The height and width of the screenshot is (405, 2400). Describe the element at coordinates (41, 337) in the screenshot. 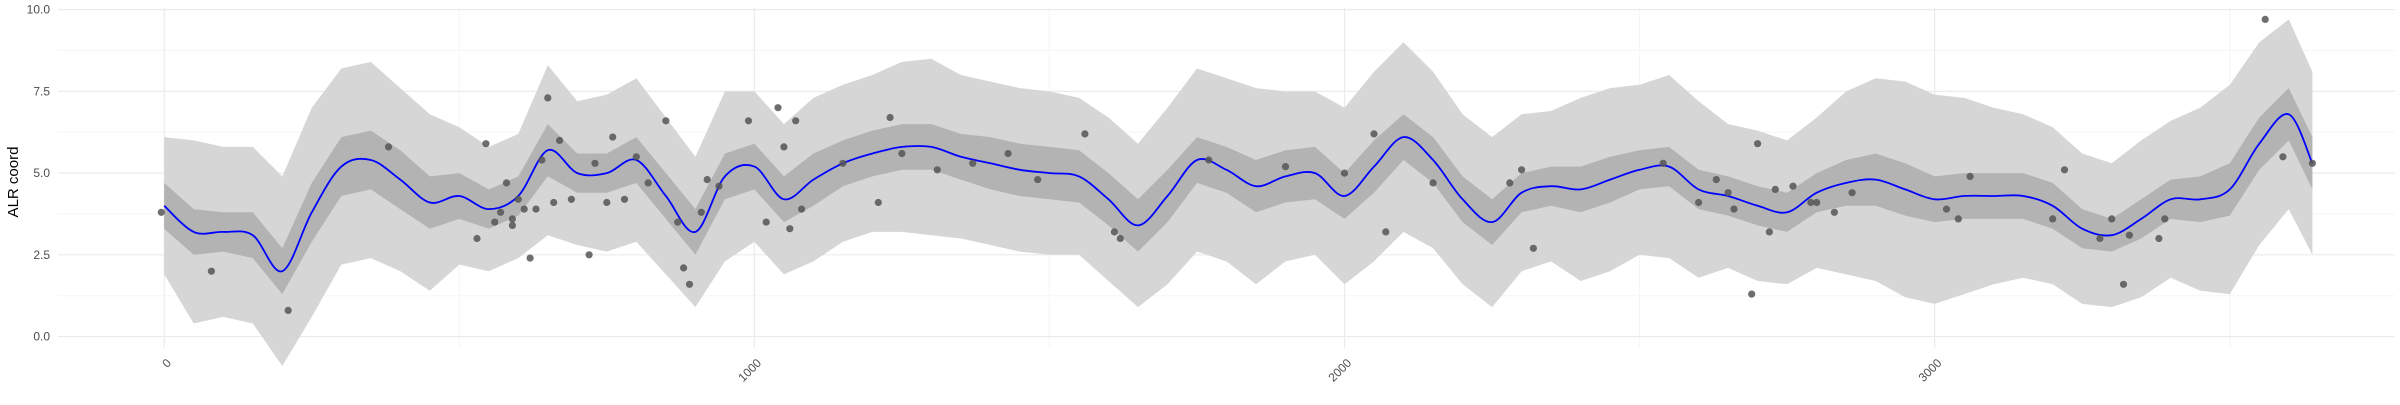

I see `y-tick-label: 0.0` at that location.